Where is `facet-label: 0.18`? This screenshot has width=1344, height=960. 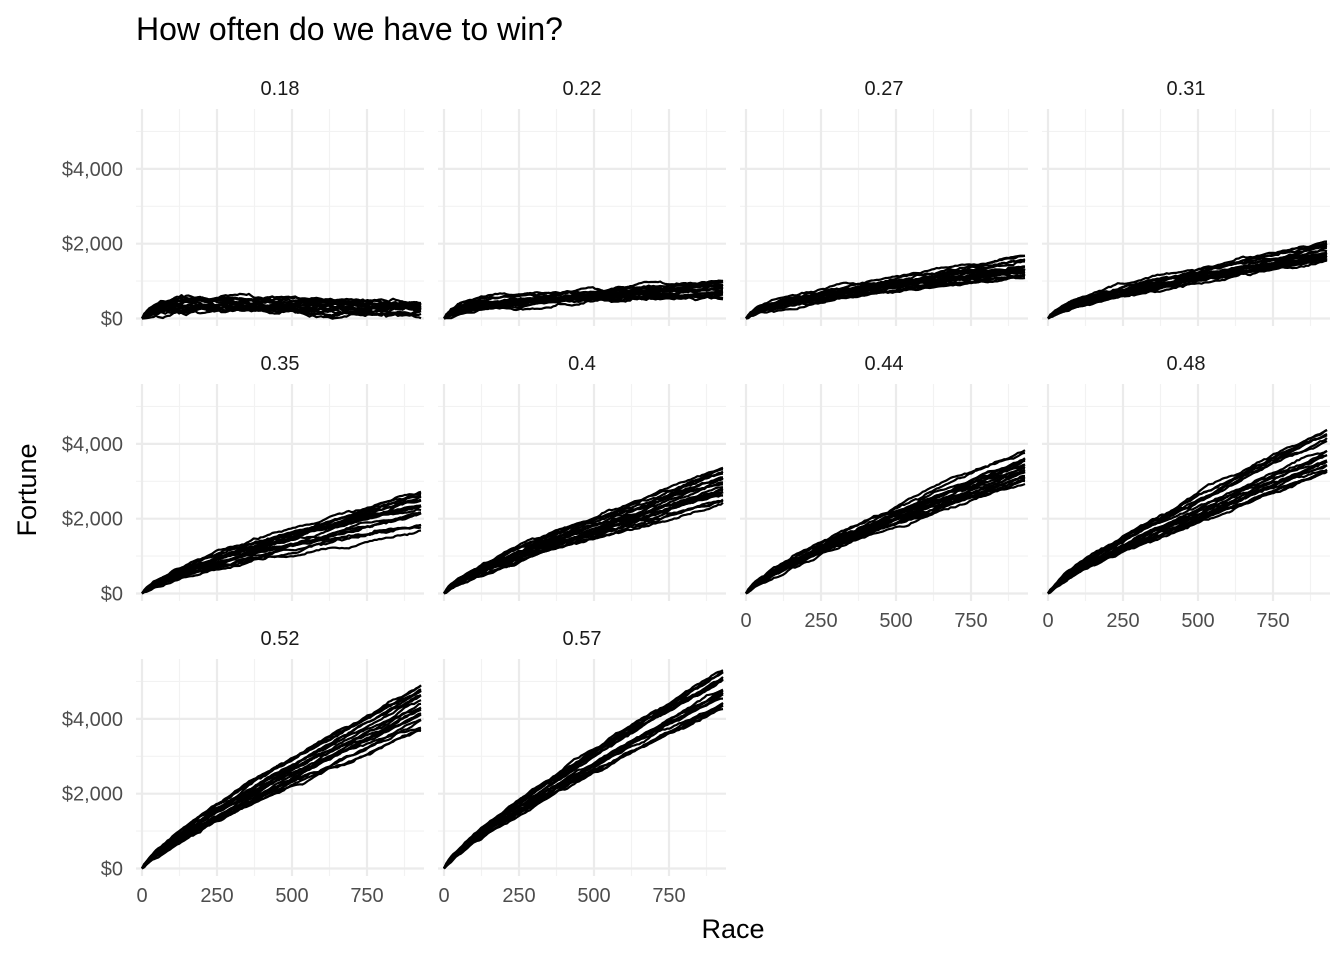
facet-label: 0.18 is located at coordinates (280, 89).